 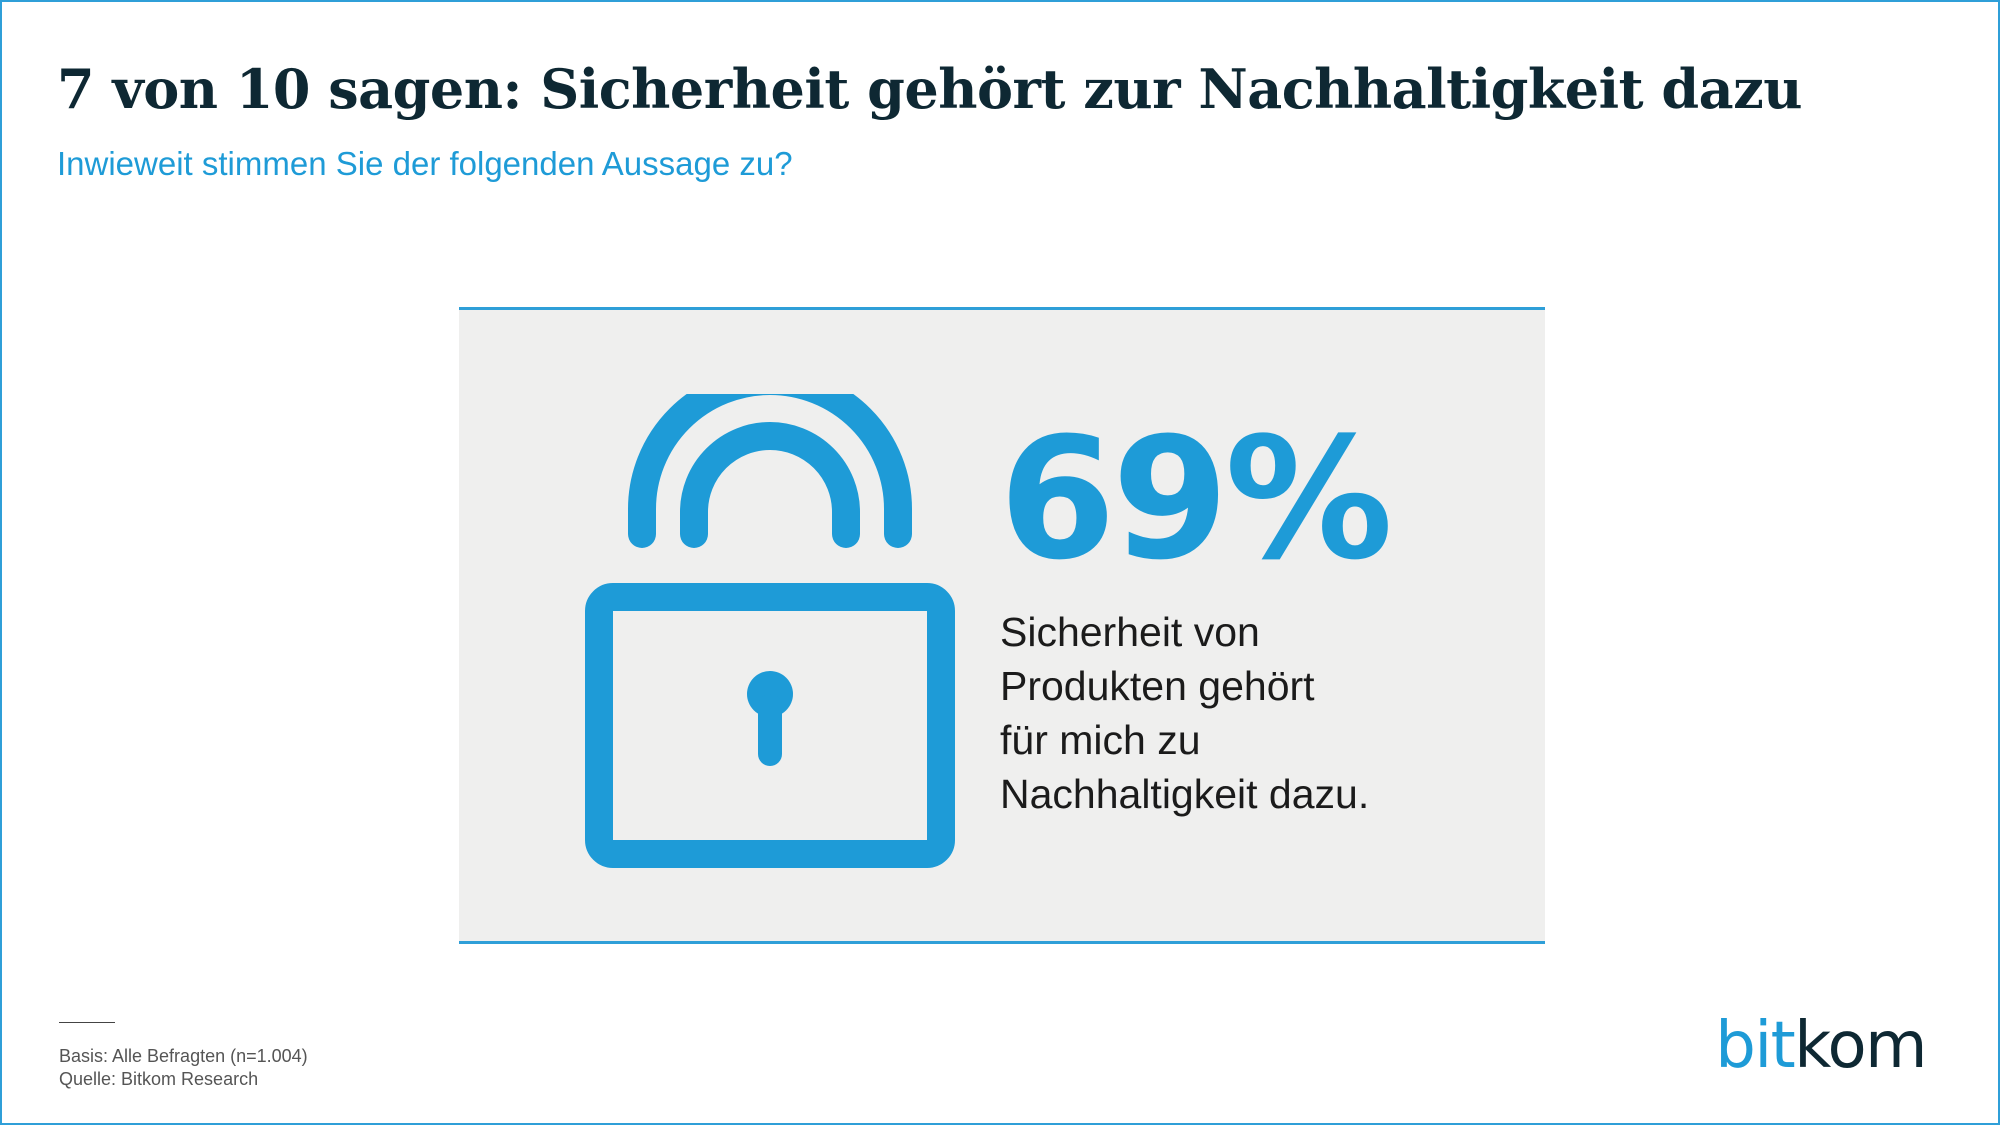 What do you see at coordinates (1196, 499) in the screenshot?
I see `stat-value: 69%` at bounding box center [1196, 499].